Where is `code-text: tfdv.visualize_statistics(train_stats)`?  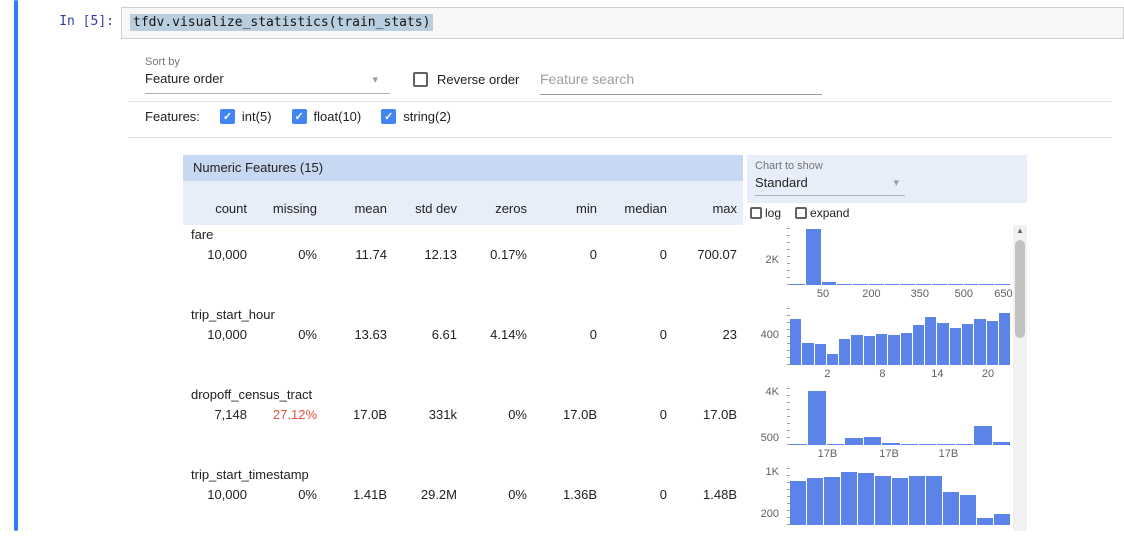
code-text: tfdv.visualize_statistics(train_stats) is located at coordinates (282, 22).